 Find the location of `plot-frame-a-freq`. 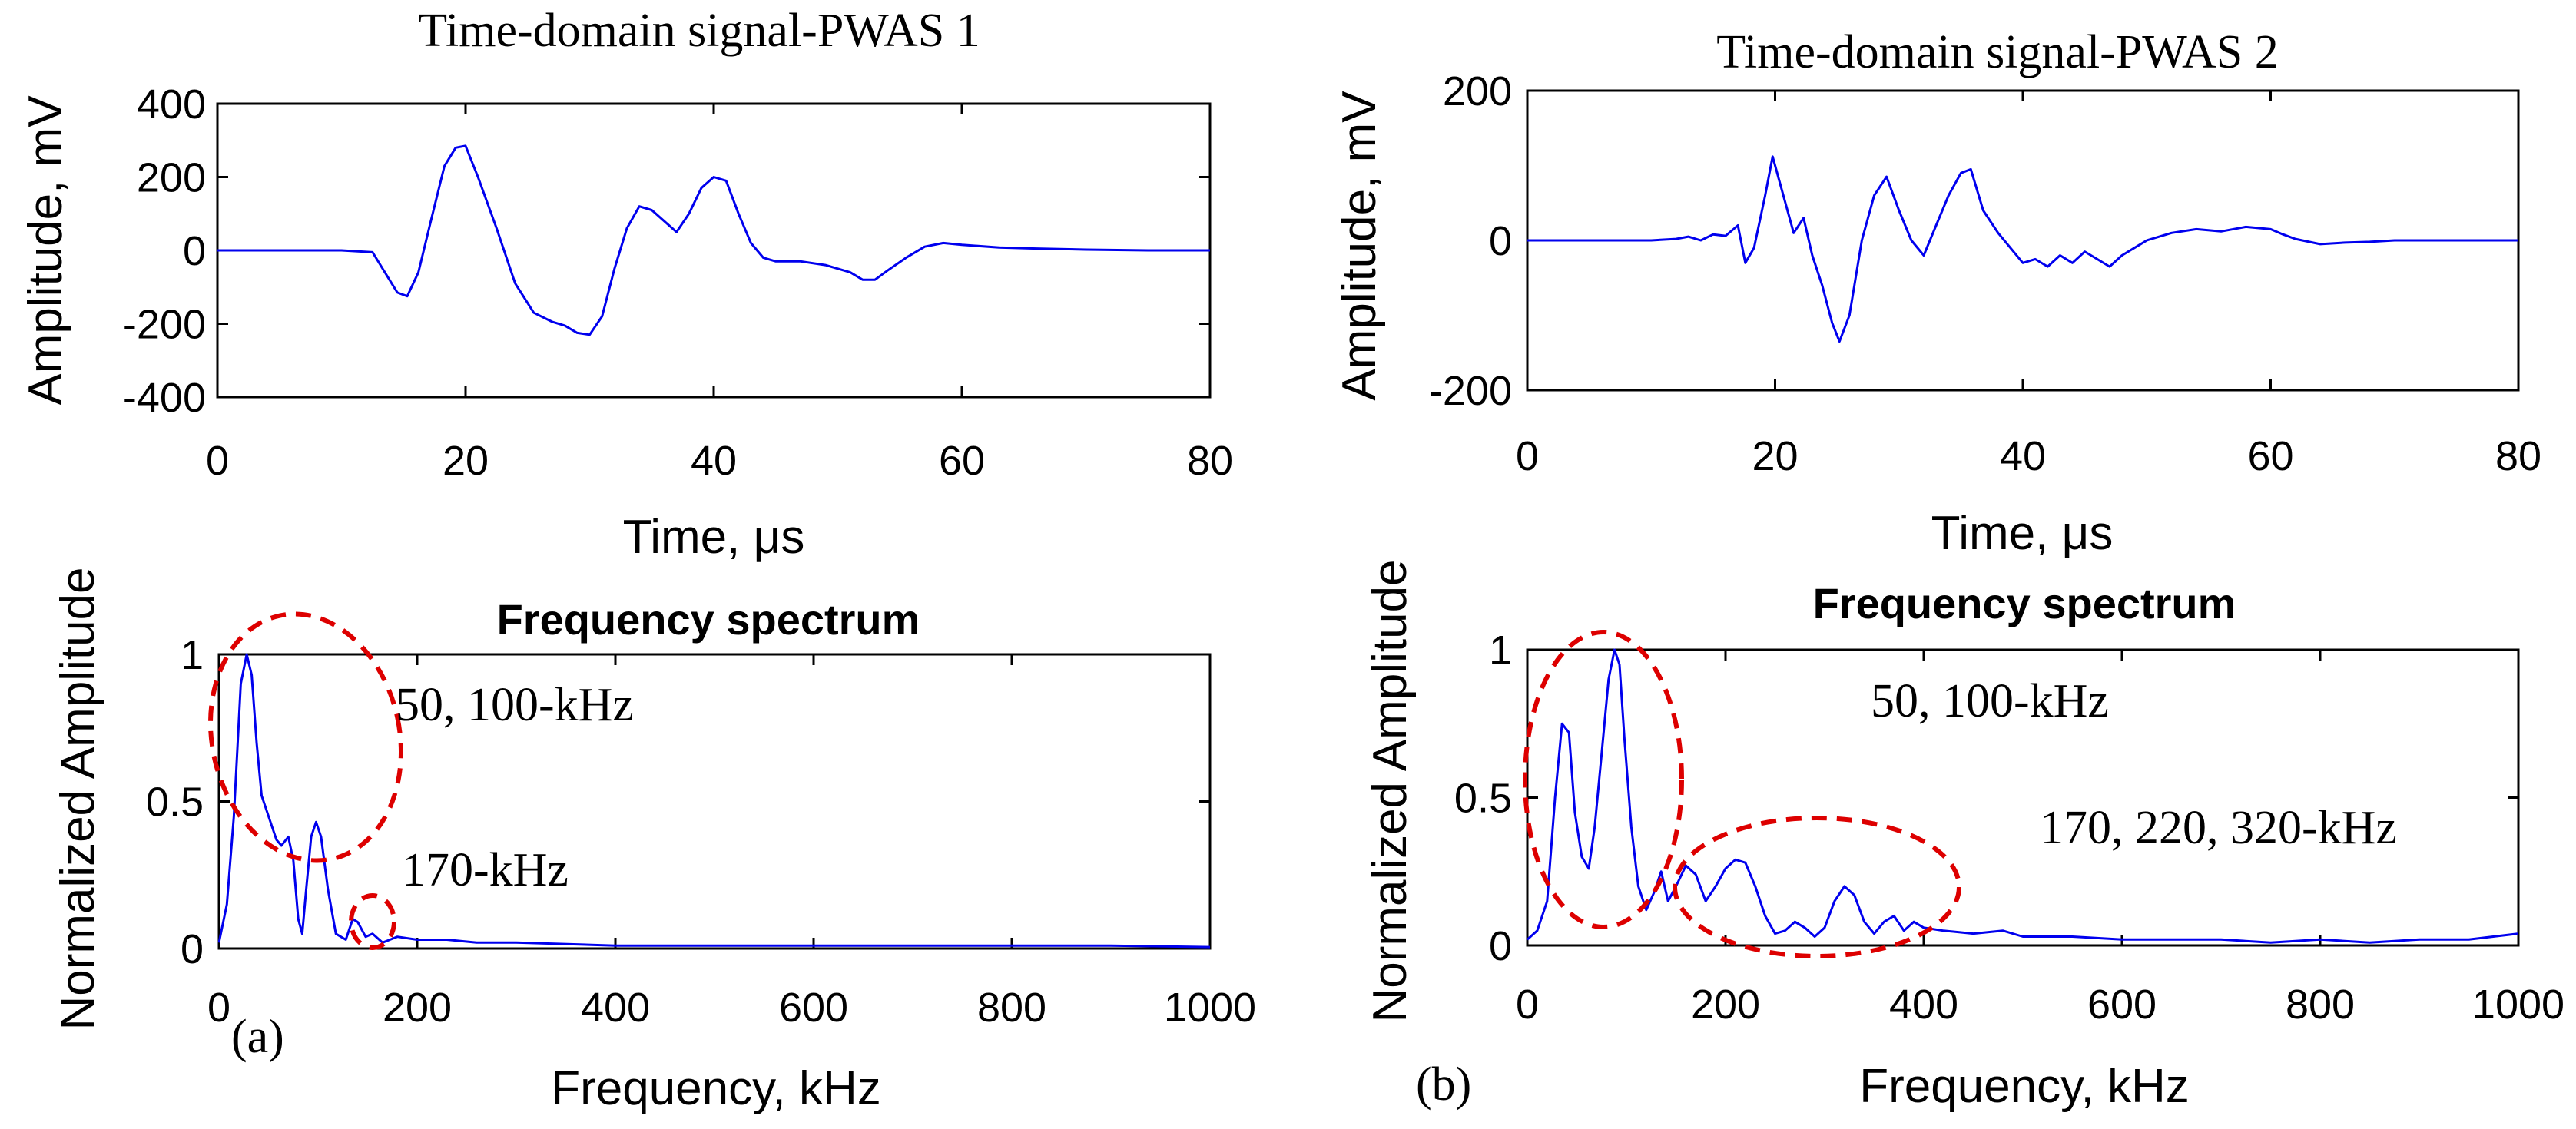

plot-frame-a-freq is located at coordinates (714, 801).